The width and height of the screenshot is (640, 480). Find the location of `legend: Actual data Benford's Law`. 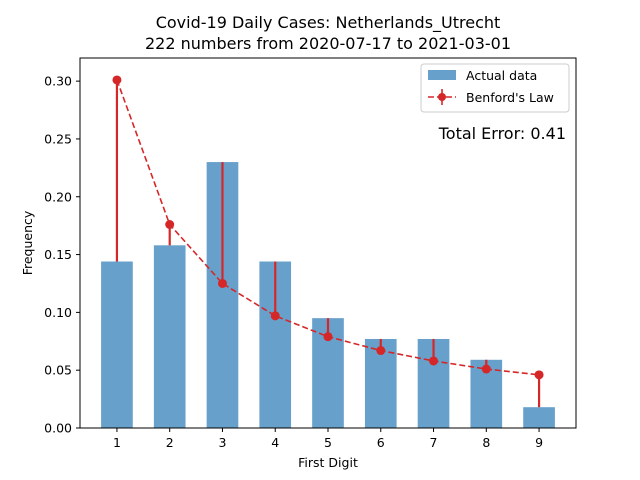

legend: Actual data Benford's Law is located at coordinates (495, 88).